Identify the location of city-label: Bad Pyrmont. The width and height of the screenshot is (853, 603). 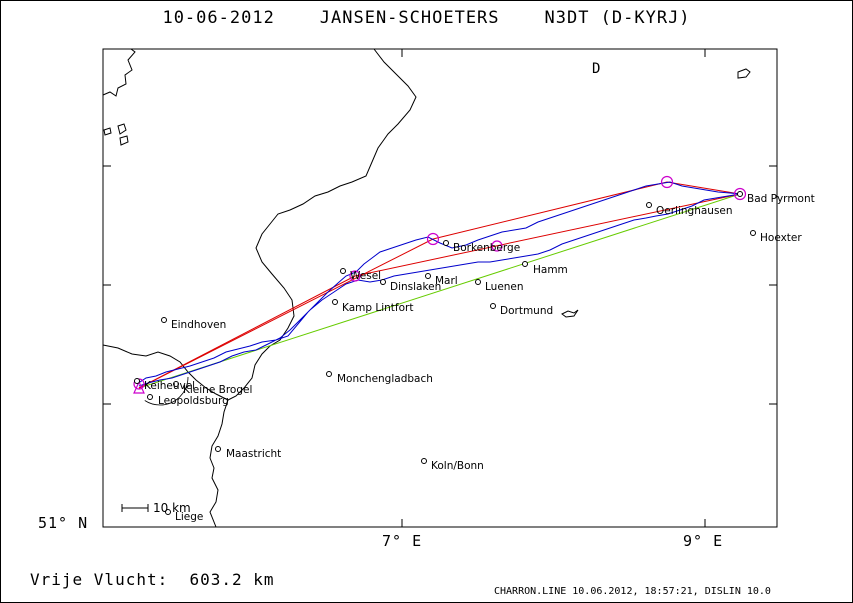
(781, 199).